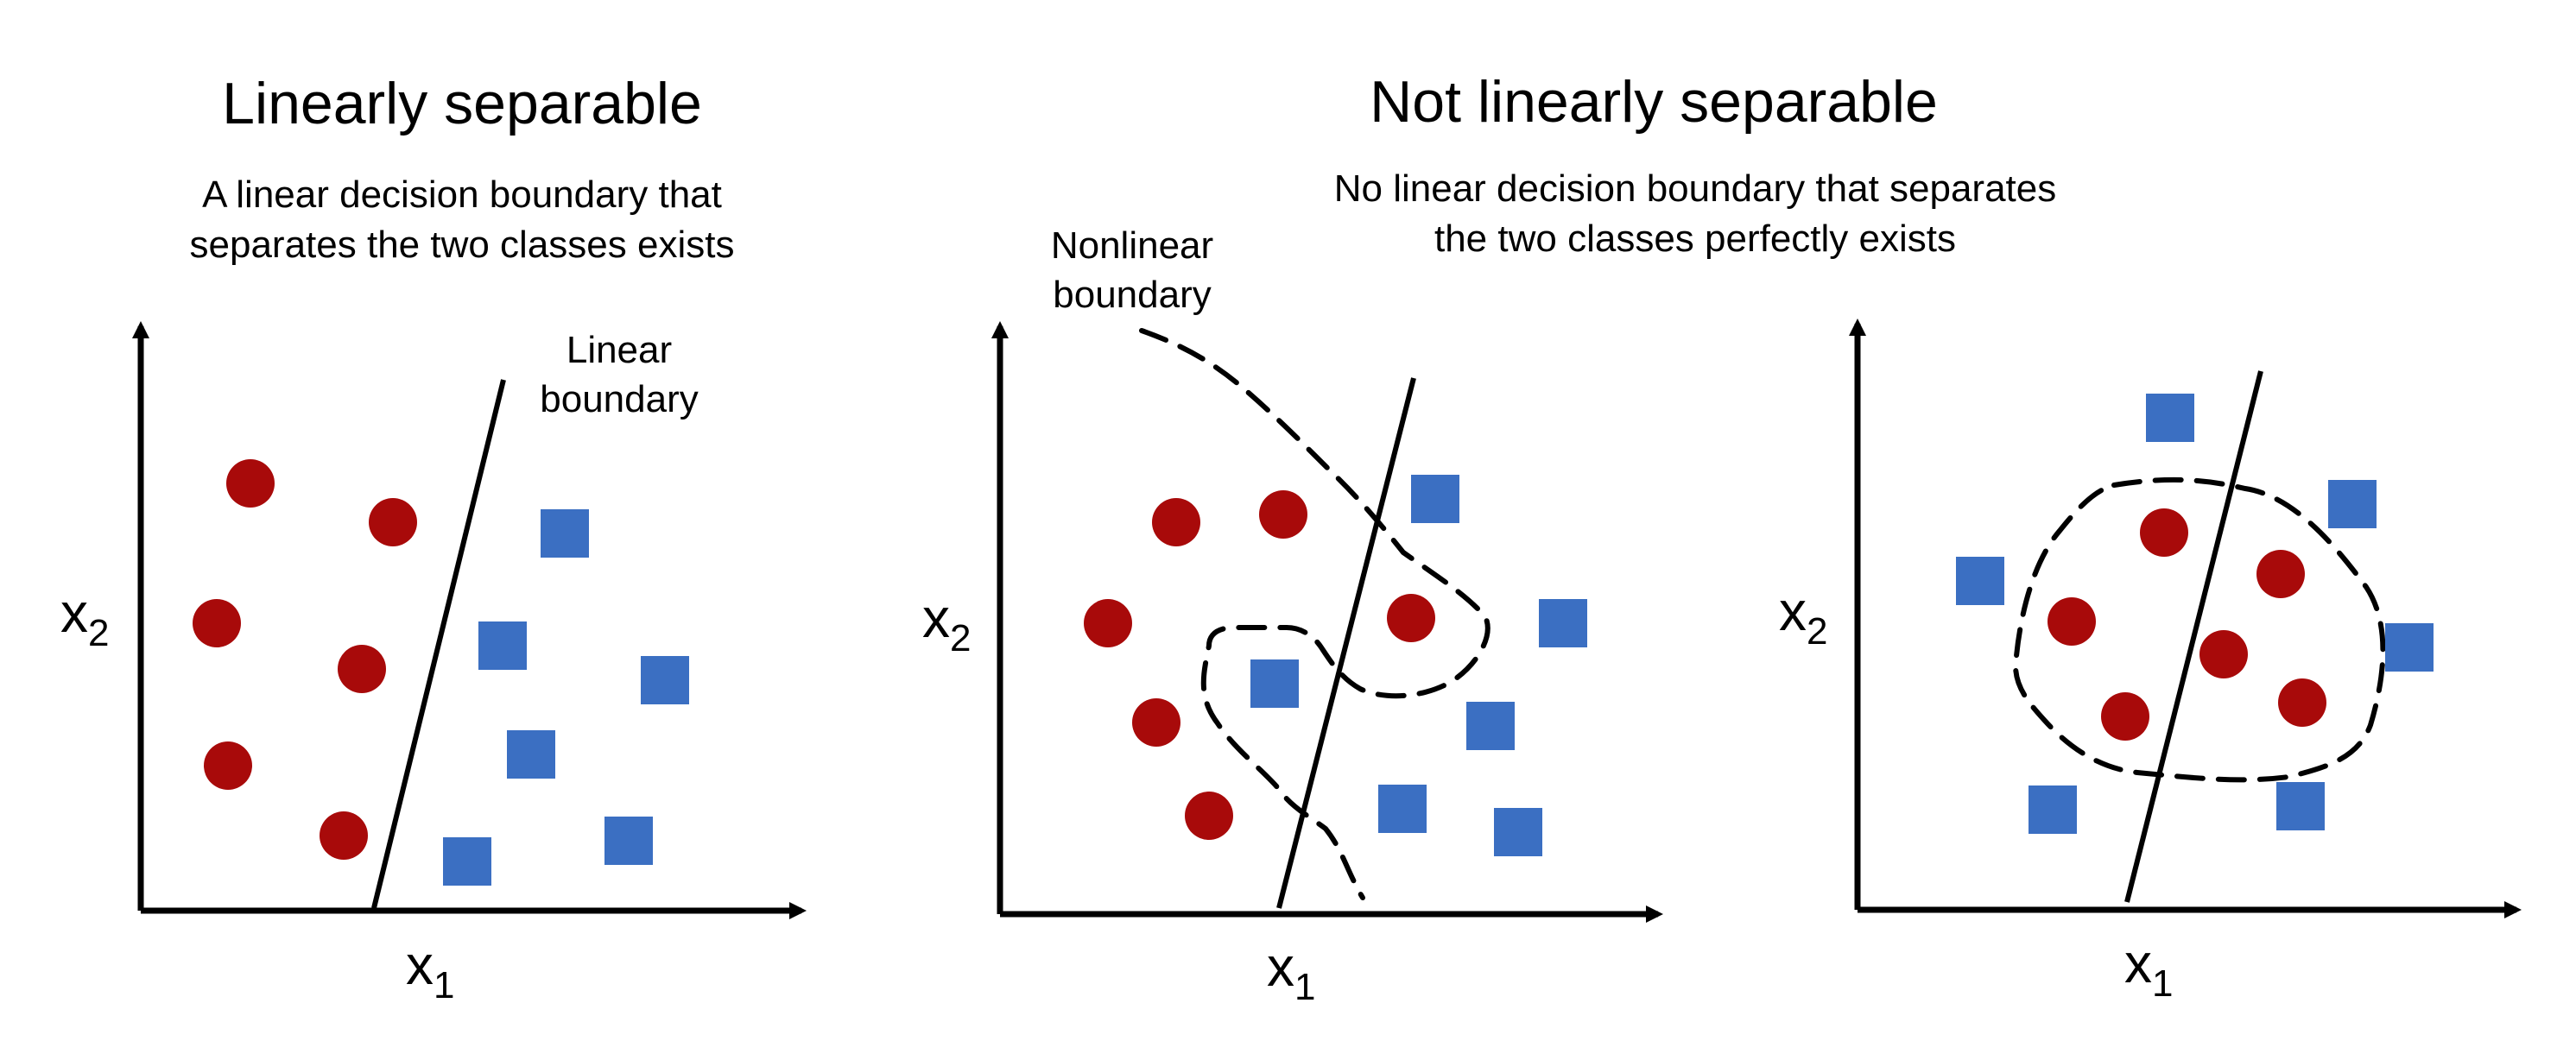 The width and height of the screenshot is (2576, 1041). What do you see at coordinates (1654, 102) in the screenshot?
I see `title-not-linearly-separable: Not linearly separable` at bounding box center [1654, 102].